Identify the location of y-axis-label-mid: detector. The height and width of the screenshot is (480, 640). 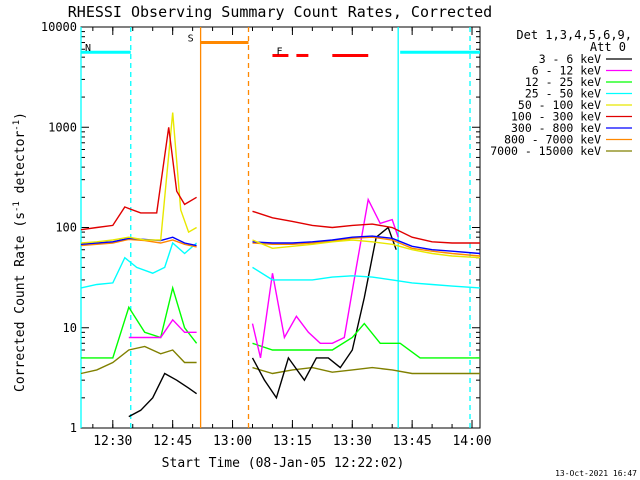
(20, 166).